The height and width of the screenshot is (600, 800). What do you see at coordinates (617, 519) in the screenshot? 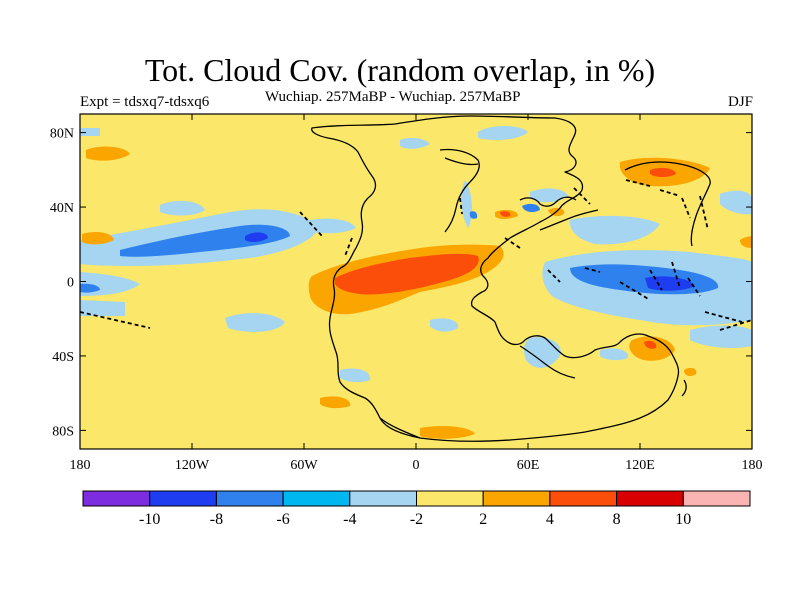
I see `colorbar-label: 8` at bounding box center [617, 519].